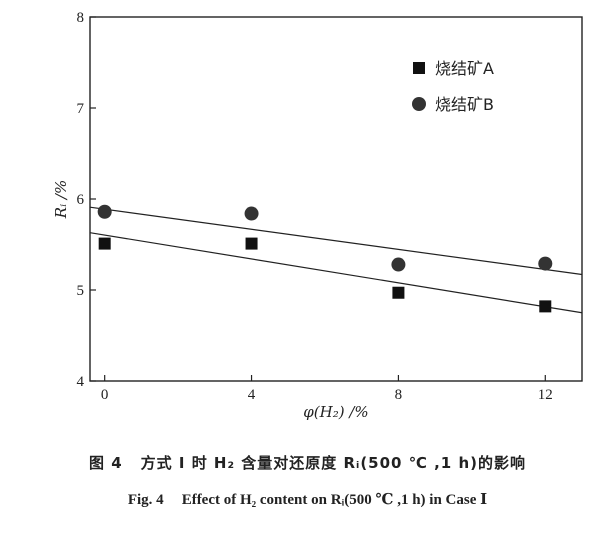 Image resolution: width=615 pixels, height=536 pixels. I want to click on legend-circle-marker, so click(419, 104).